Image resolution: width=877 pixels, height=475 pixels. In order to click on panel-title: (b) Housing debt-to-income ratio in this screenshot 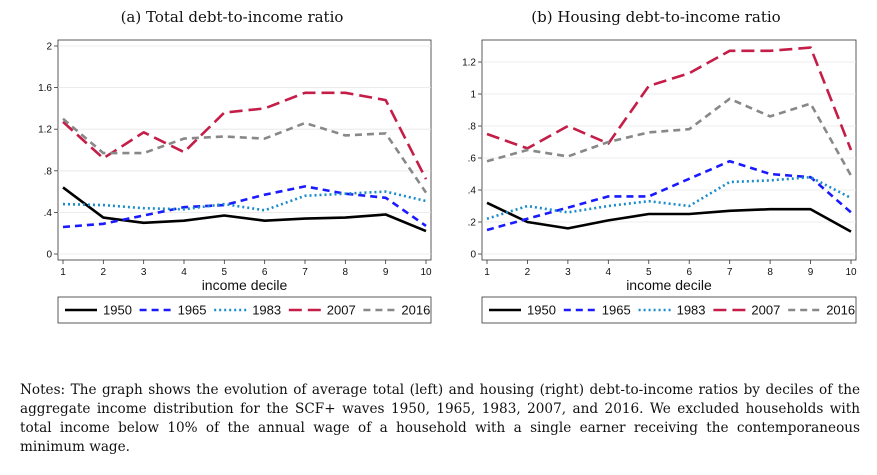, I will do `click(655, 17)`.